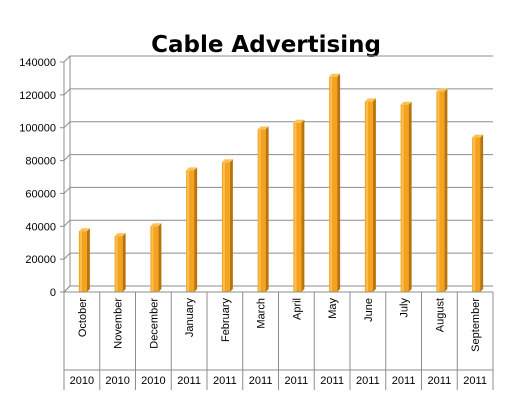 The height and width of the screenshot is (403, 510). What do you see at coordinates (266, 45) in the screenshot?
I see `chart-title: Cable Advertising` at bounding box center [266, 45].